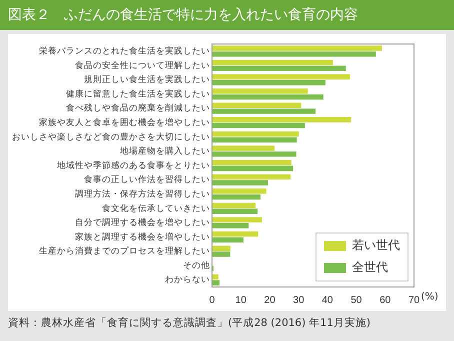 The width and height of the screenshot is (454, 341). What do you see at coordinates (196, 265) in the screenshot?
I see `y-tick-label: その他` at bounding box center [196, 265].